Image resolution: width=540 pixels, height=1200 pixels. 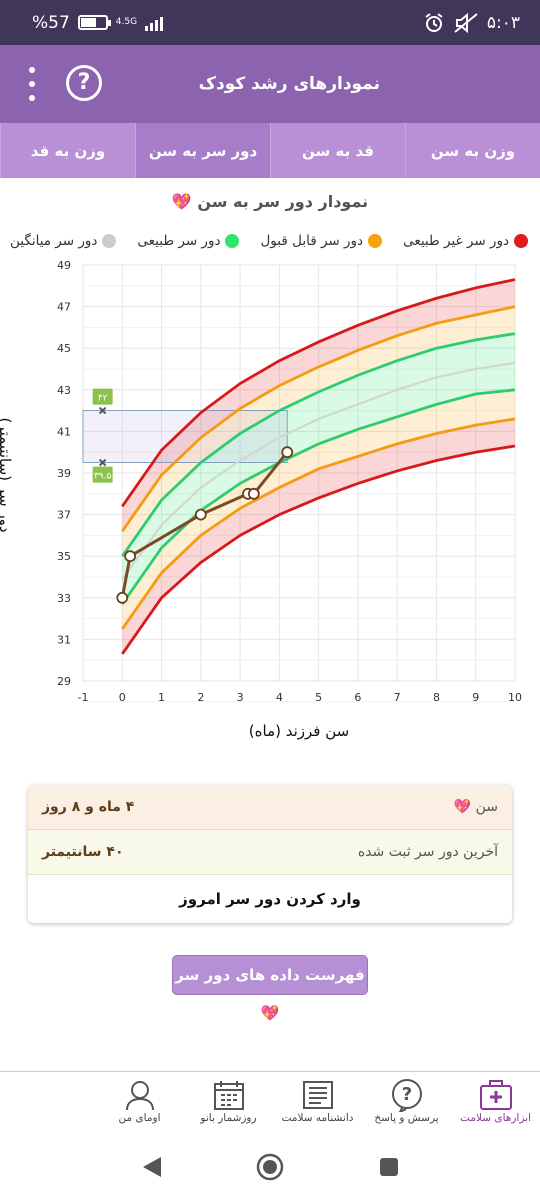 What do you see at coordinates (289, 84) in the screenshot?
I see `page-title: نمودارهای رشد کودک` at bounding box center [289, 84].